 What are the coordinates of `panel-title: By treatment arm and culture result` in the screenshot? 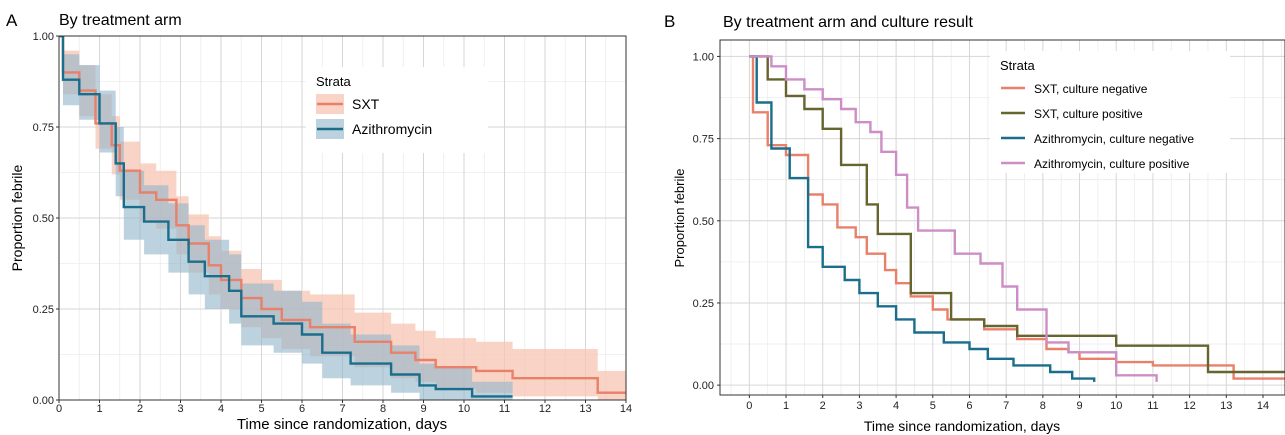 It's located at (848, 22).